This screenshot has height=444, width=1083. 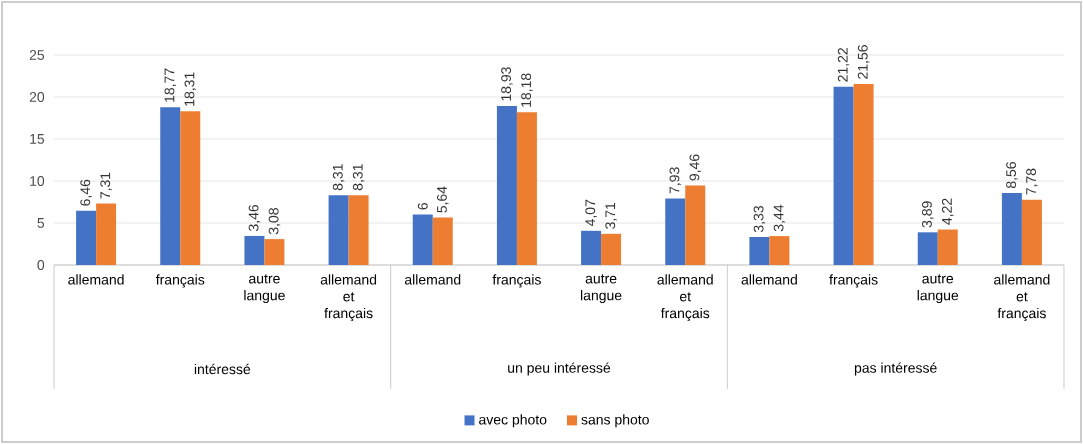 I want to click on data-label: 7,93, so click(x=675, y=180).